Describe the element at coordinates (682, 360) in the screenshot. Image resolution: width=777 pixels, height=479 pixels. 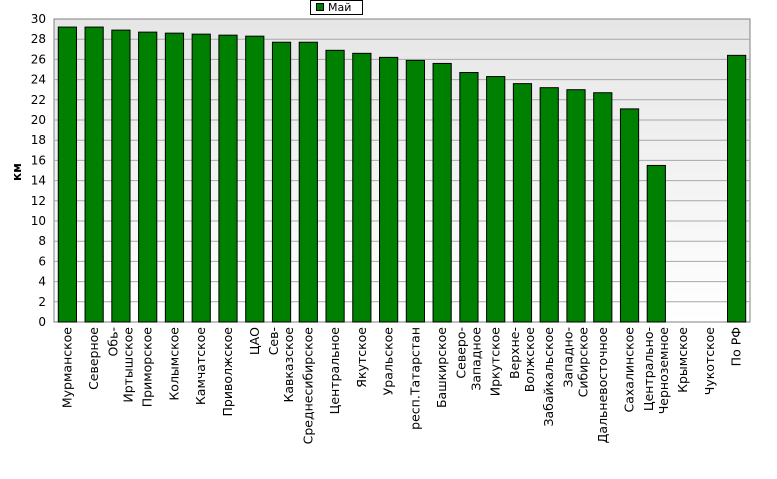
I see `x-tick-label: Крымское` at that location.